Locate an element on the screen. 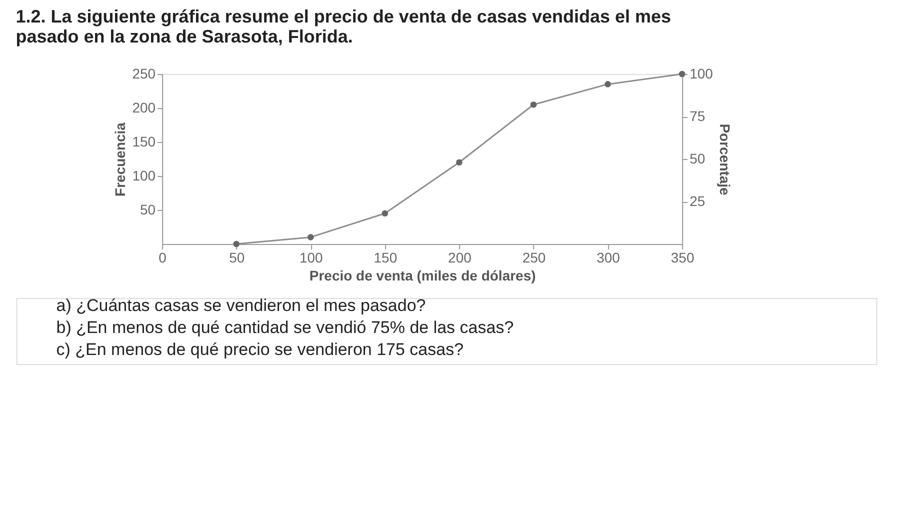 The image size is (908, 513). y-tick-label: 250 is located at coordinates (144, 74).